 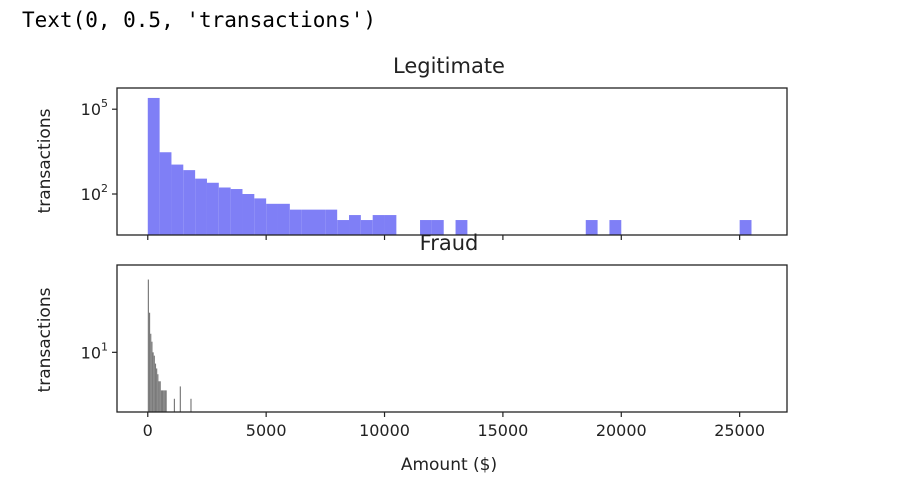 What do you see at coordinates (169, 345) in the screenshot?
I see `fraud-bars` at bounding box center [169, 345].